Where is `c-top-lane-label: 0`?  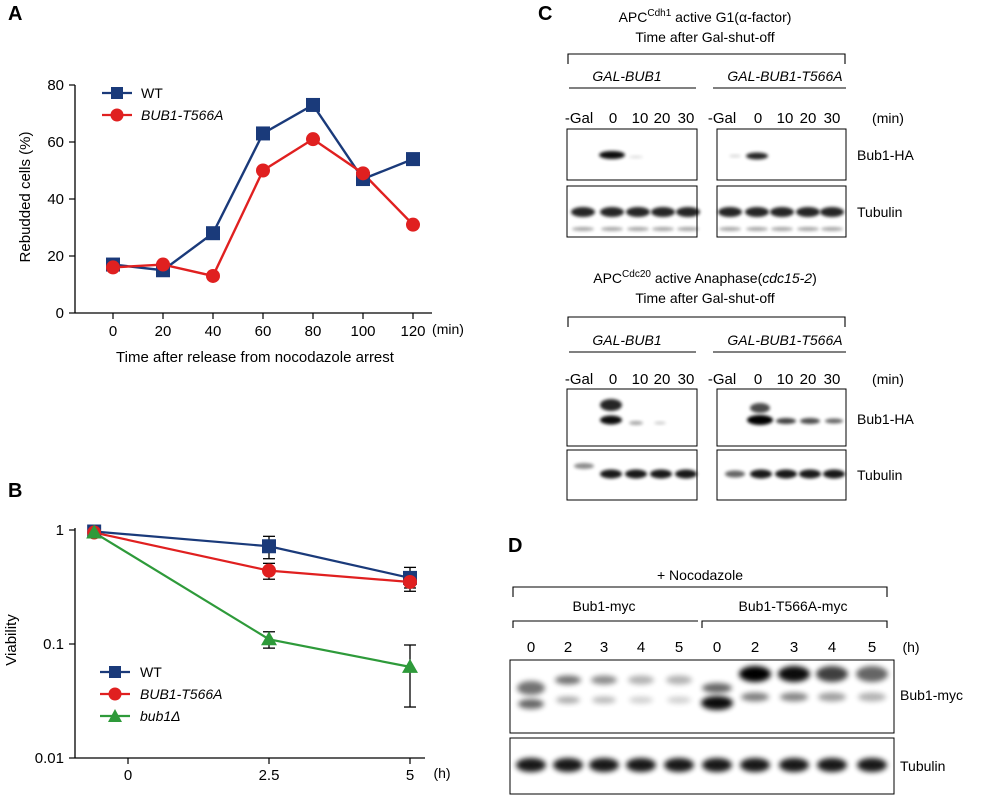
c-top-lane-label: 0 is located at coordinates (613, 118).